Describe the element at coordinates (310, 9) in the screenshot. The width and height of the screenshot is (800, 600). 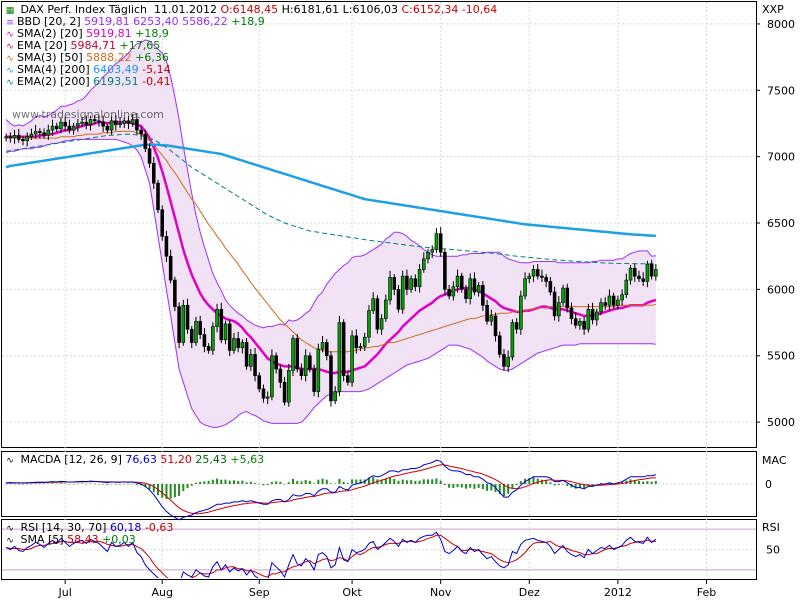
I see `header-high: H:6181,61` at that location.